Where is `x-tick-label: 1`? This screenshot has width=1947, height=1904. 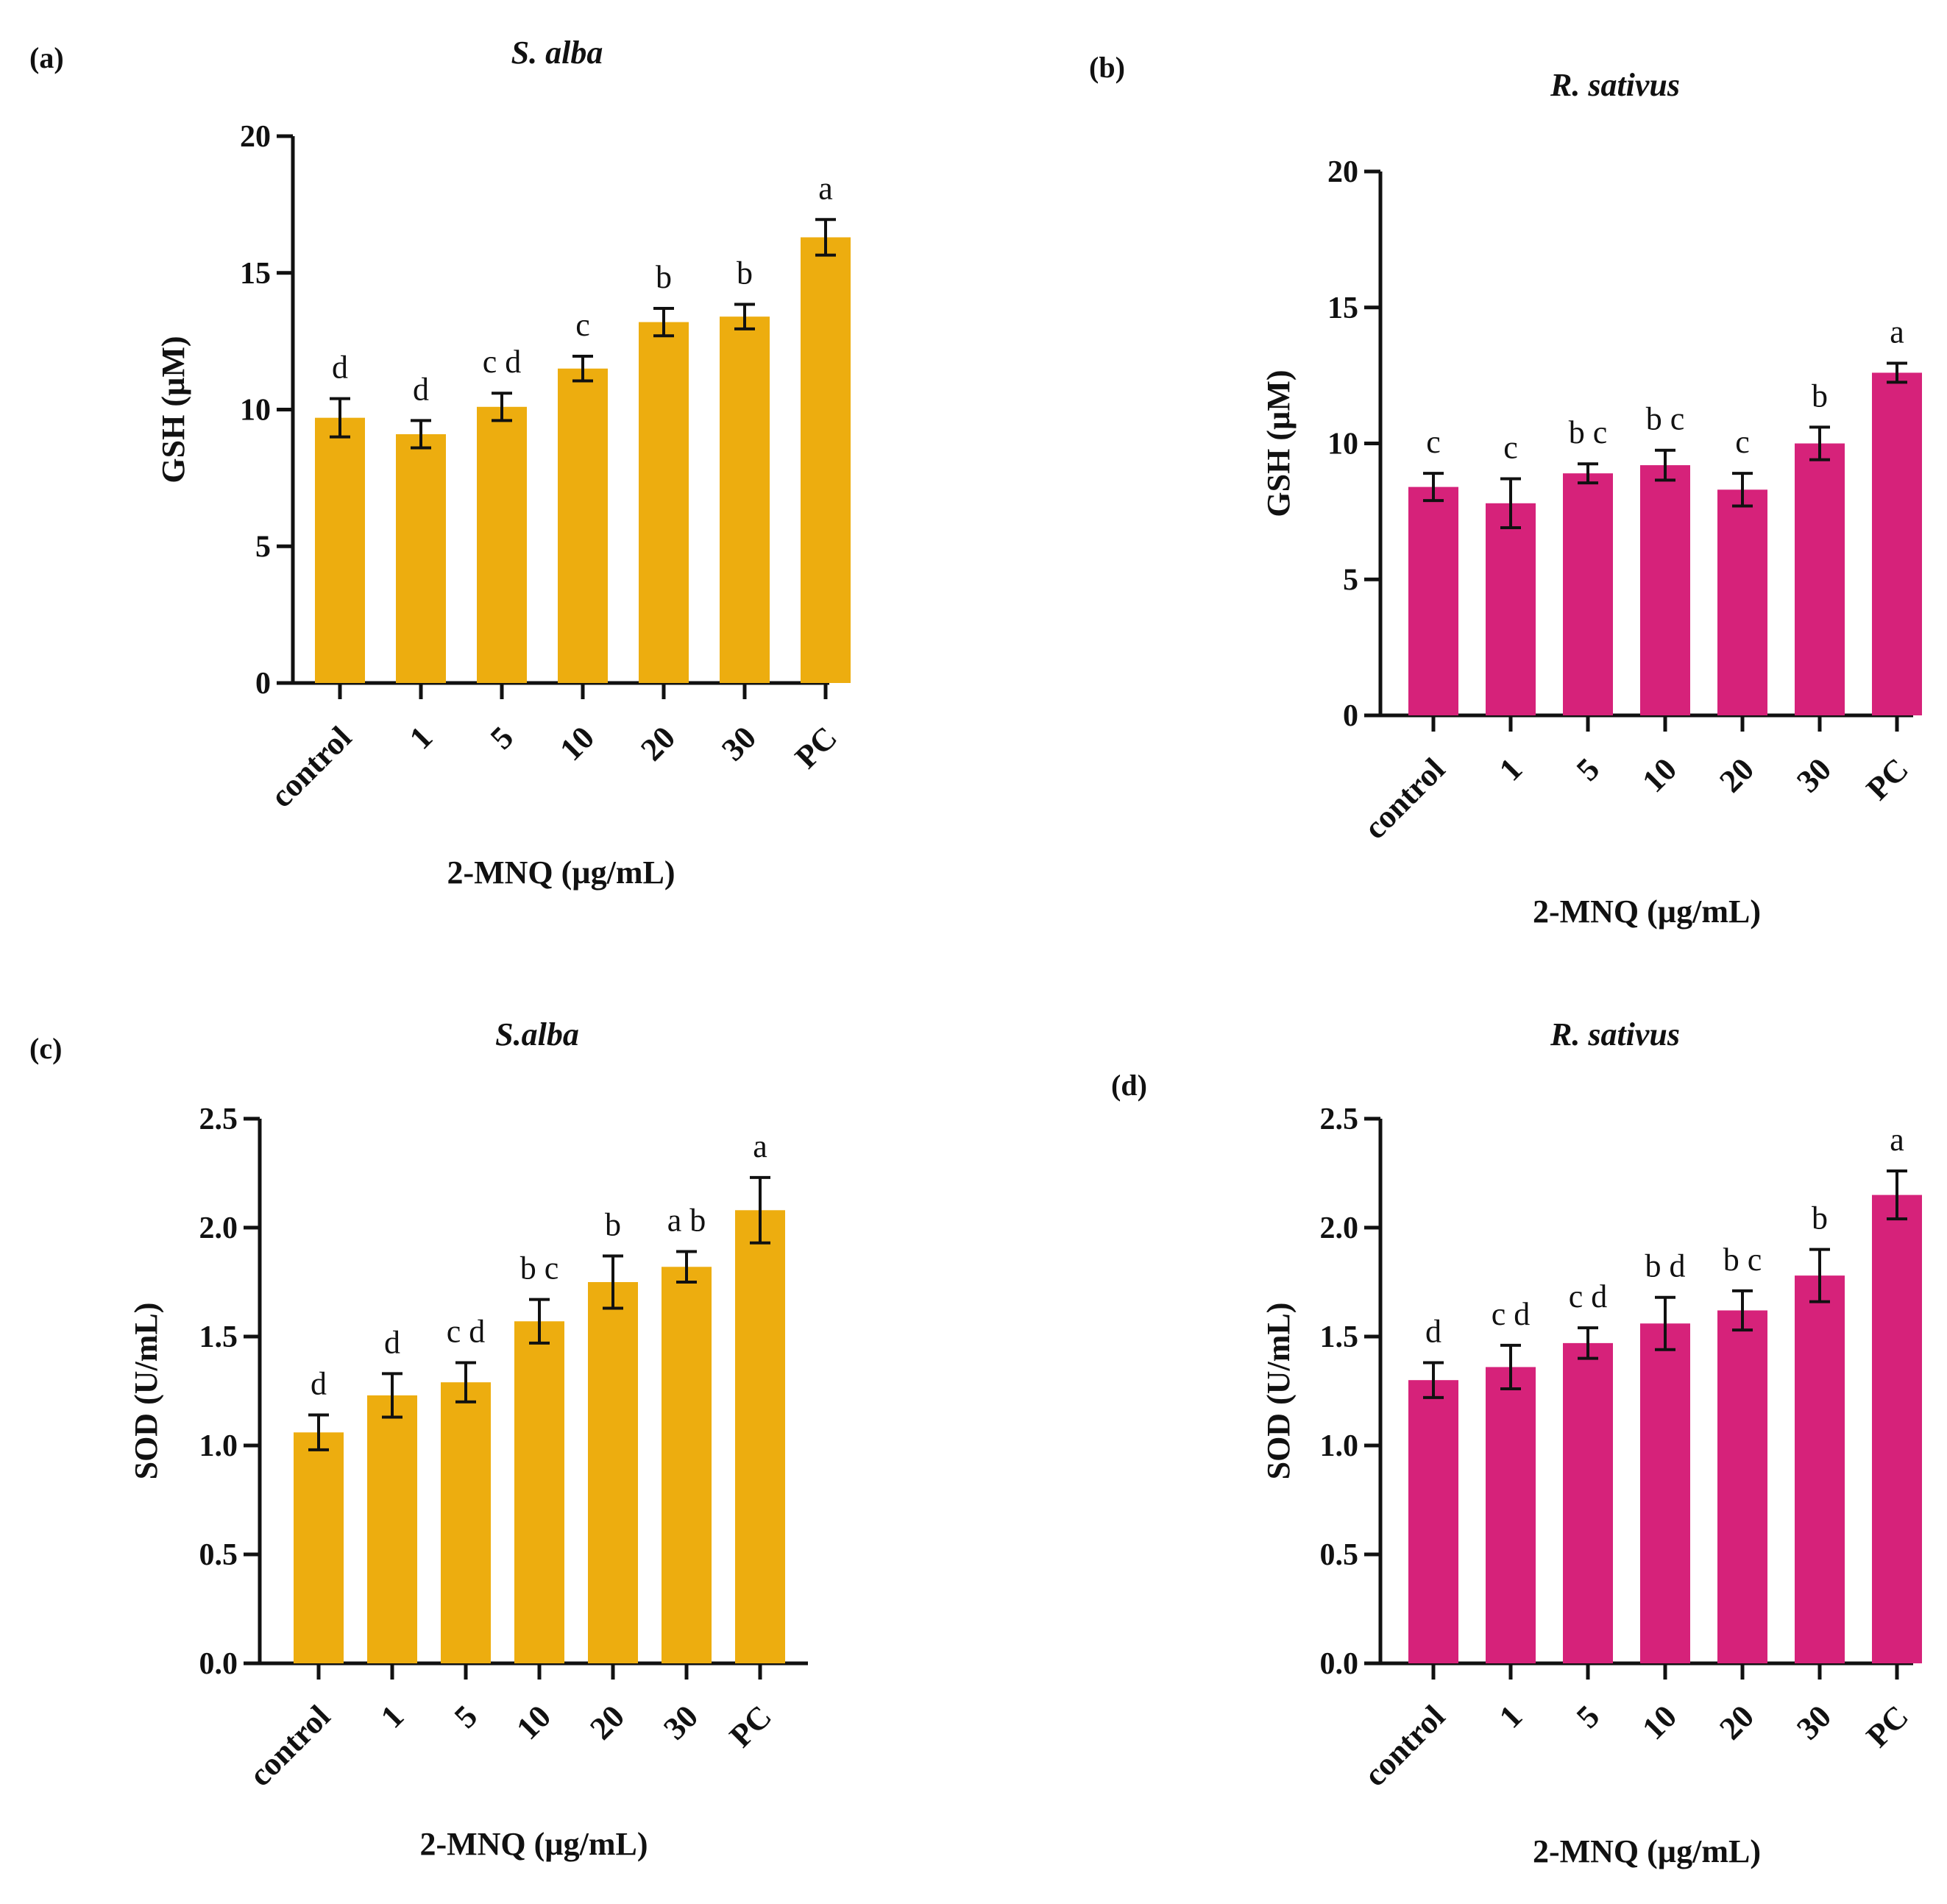
x-tick-label: 1 is located at coordinates (1510, 1717).